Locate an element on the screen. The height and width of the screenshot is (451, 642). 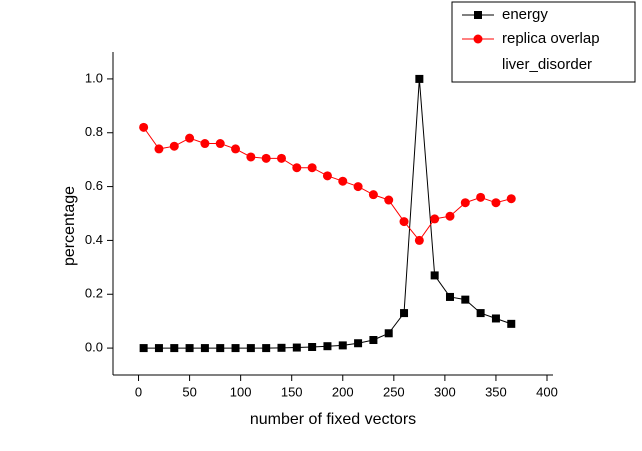
x-tick-label: 350 is located at coordinates (496, 391).